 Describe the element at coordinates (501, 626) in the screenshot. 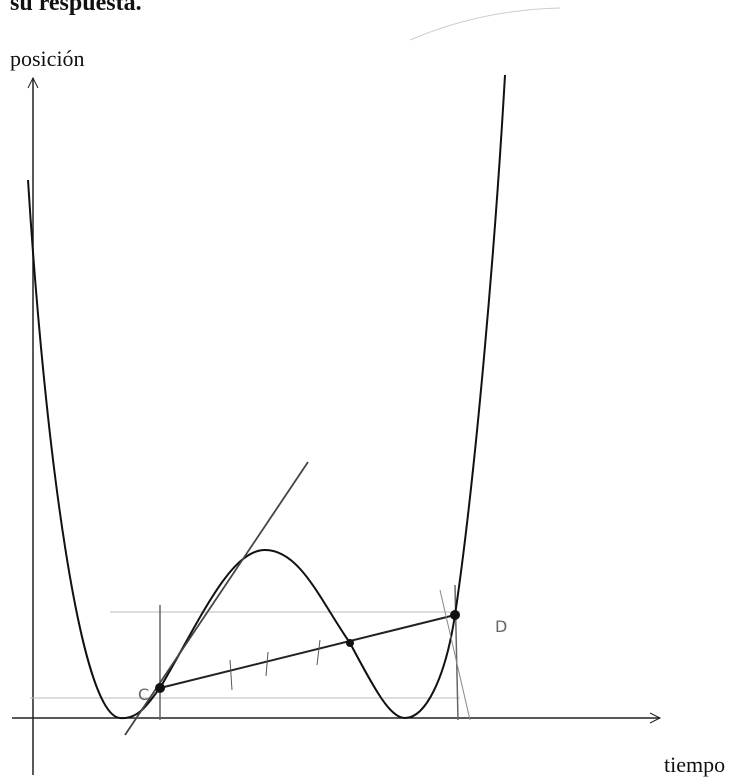

I see `point-label: D` at that location.